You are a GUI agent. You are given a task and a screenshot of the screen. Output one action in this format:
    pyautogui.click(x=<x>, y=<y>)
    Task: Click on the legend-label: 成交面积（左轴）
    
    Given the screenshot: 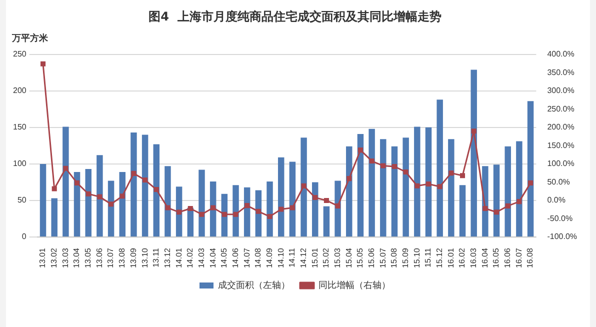 What is the action you would take?
    pyautogui.click(x=254, y=285)
    